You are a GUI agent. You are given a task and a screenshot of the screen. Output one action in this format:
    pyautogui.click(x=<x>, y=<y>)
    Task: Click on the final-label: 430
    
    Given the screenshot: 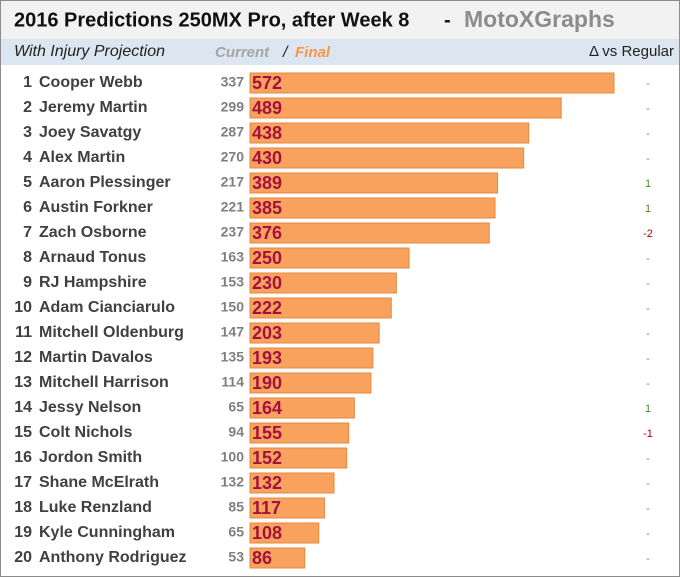 What is the action you would take?
    pyautogui.click(x=267, y=158)
    